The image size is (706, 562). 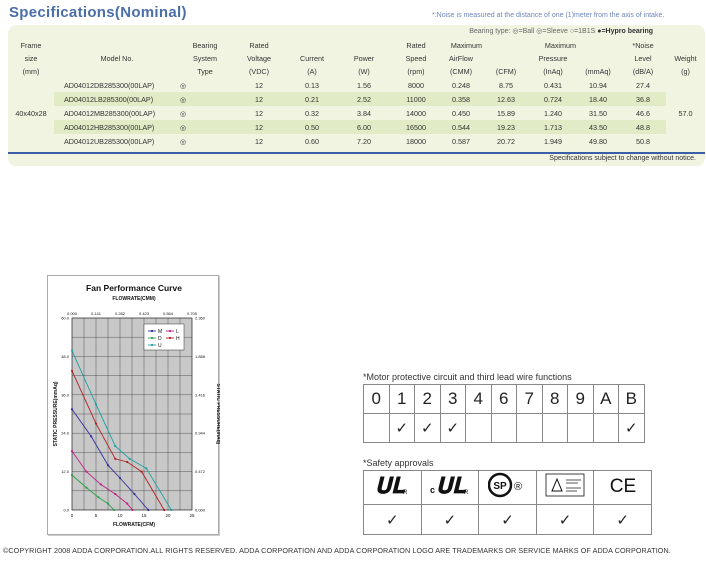 What do you see at coordinates (170, 338) in the screenshot?
I see `legend-marker-H` at bounding box center [170, 338].